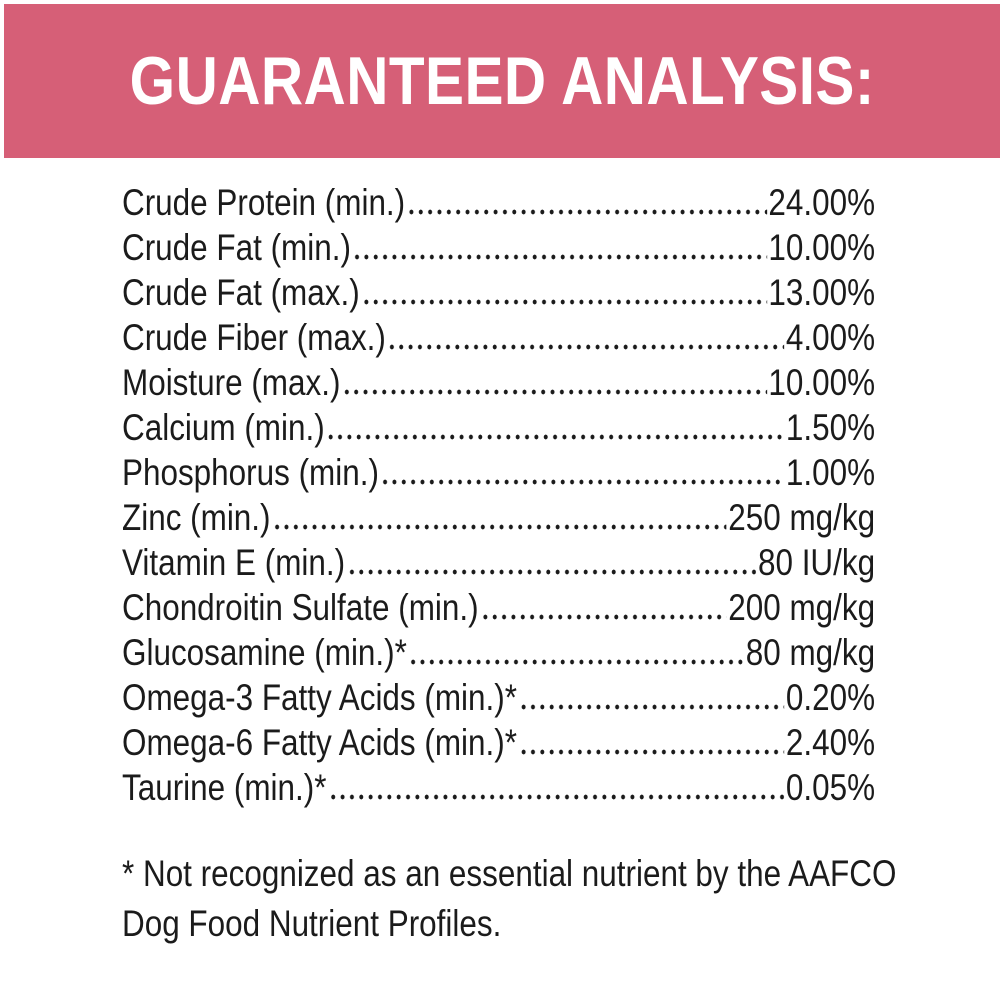 Image resolution: width=1000 pixels, height=1000 pixels. I want to click on analysis-row: Calcium (min.) 1.50%, so click(498, 427).